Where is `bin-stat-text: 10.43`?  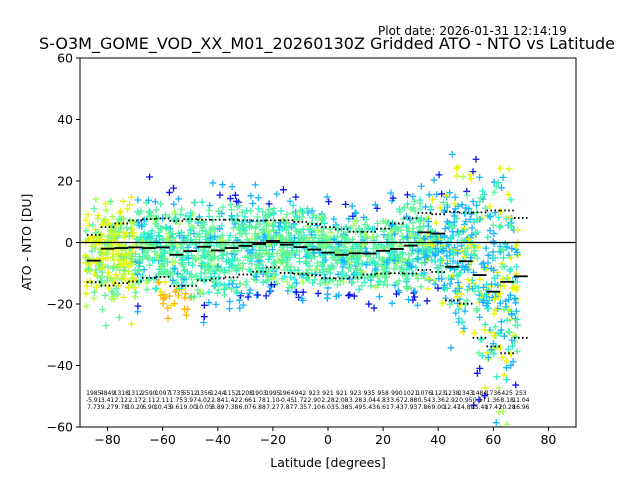 bin-stat-text: 10.43 is located at coordinates (162, 407).